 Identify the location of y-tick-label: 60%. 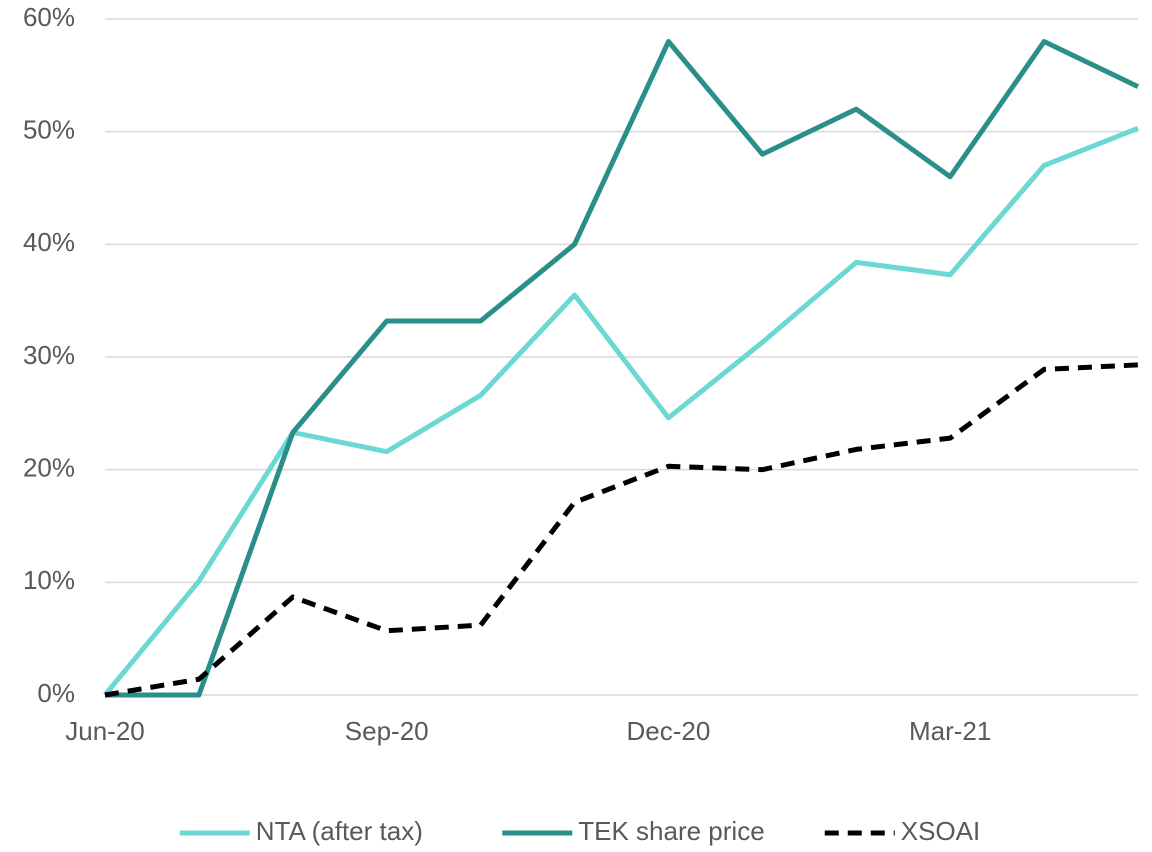
(49, 17).